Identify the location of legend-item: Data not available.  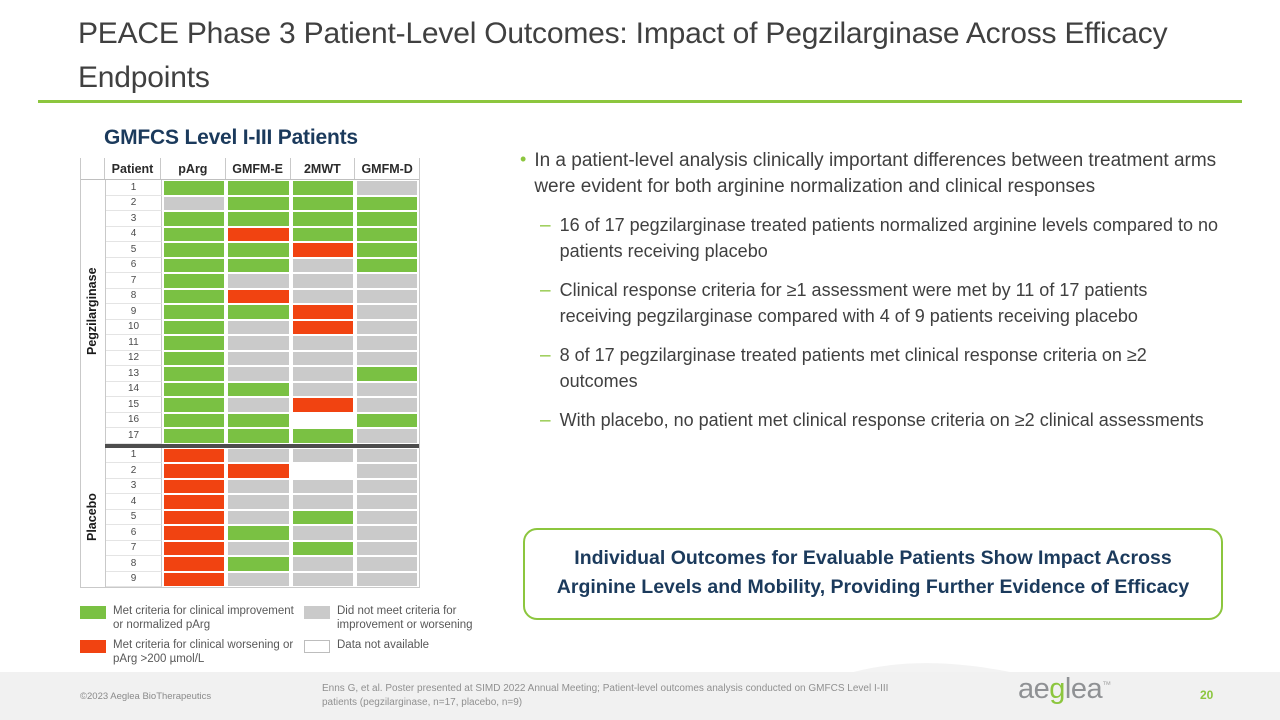
(412, 652).